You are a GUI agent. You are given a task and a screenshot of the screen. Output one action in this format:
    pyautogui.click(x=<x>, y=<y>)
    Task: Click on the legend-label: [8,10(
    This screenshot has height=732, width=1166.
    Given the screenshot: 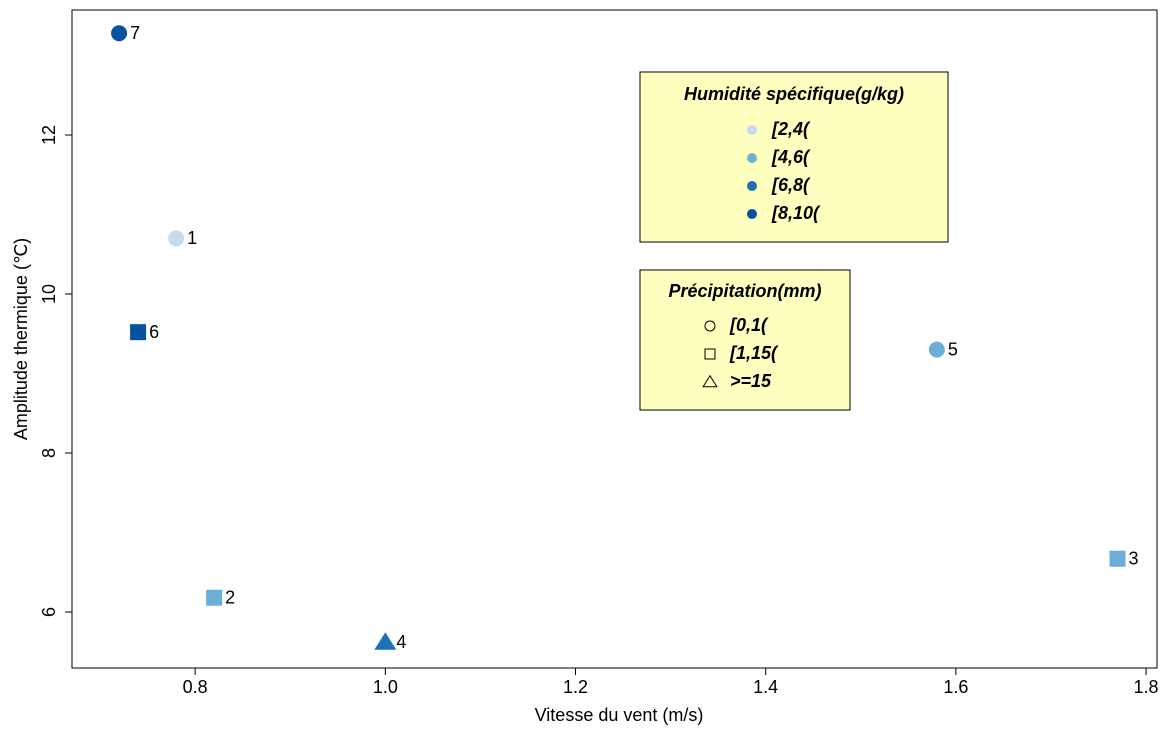 What is the action you would take?
    pyautogui.click(x=796, y=213)
    